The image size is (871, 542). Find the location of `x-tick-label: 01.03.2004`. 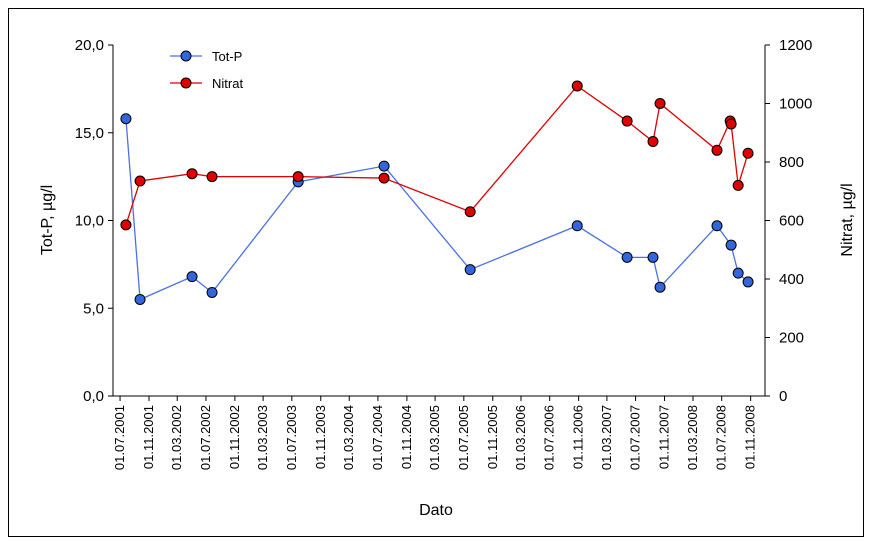

x-tick-label: 01.03.2004 is located at coordinates (348, 437).